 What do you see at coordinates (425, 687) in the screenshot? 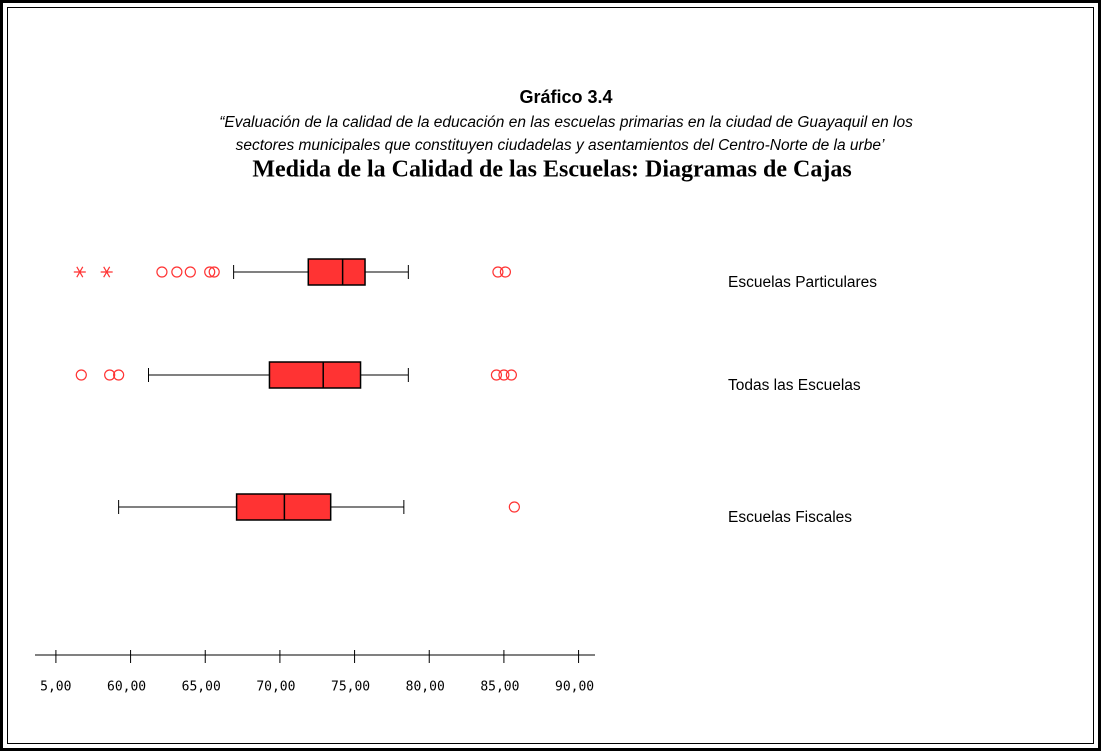
I see `x-tick-label: 80,00` at bounding box center [425, 687].